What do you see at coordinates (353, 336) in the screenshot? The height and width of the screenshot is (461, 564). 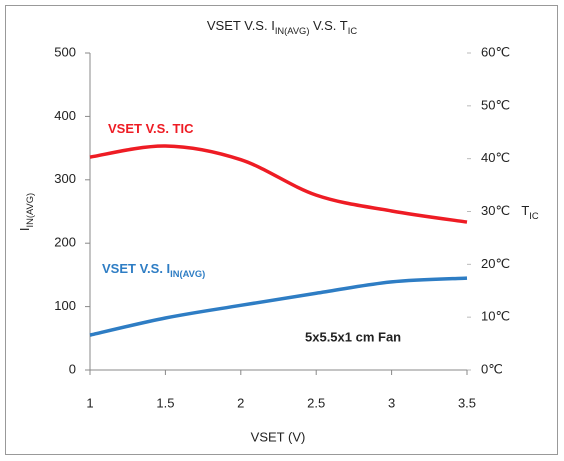 I see `annotation: 5x5.5x1 cm Fan` at bounding box center [353, 336].